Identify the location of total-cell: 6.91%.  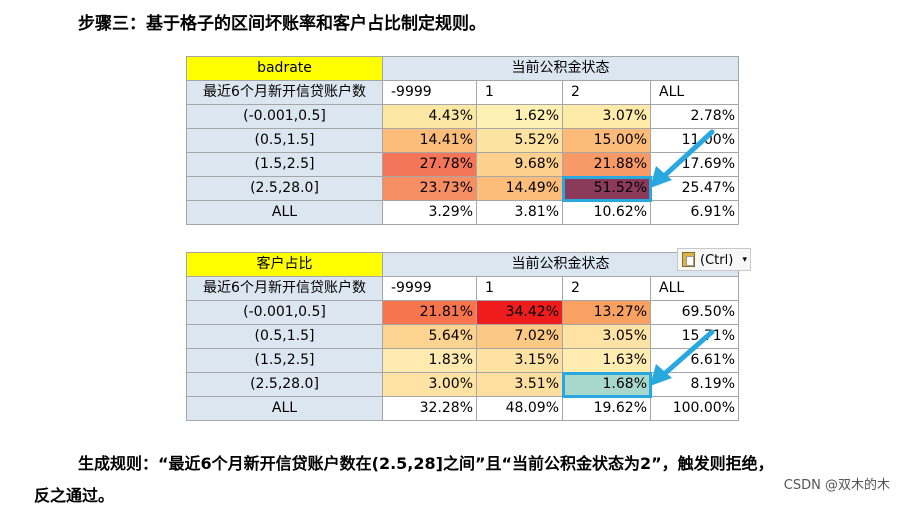
(694, 212).